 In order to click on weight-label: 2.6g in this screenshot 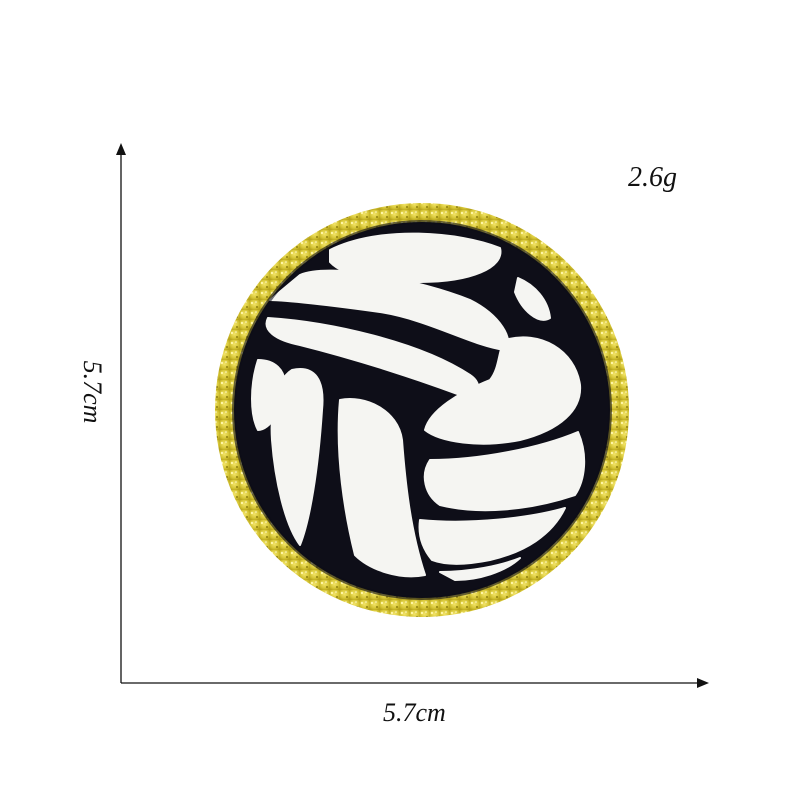, I will do `click(652, 177)`.